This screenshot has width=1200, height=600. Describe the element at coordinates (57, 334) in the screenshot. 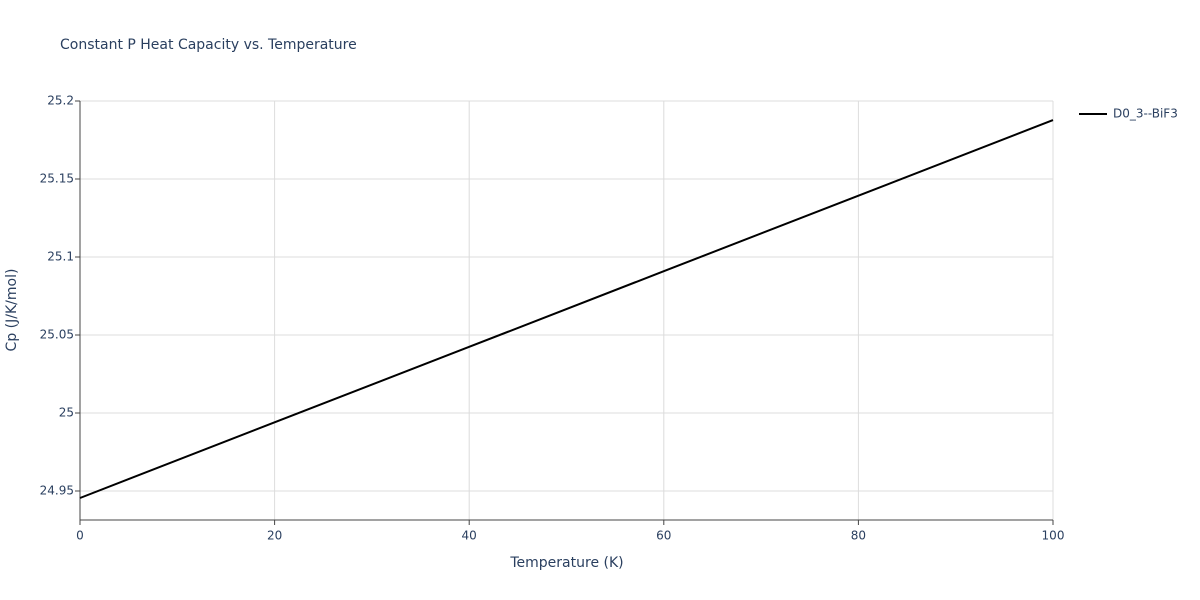

I see `y-tick-label: 25.05` at that location.